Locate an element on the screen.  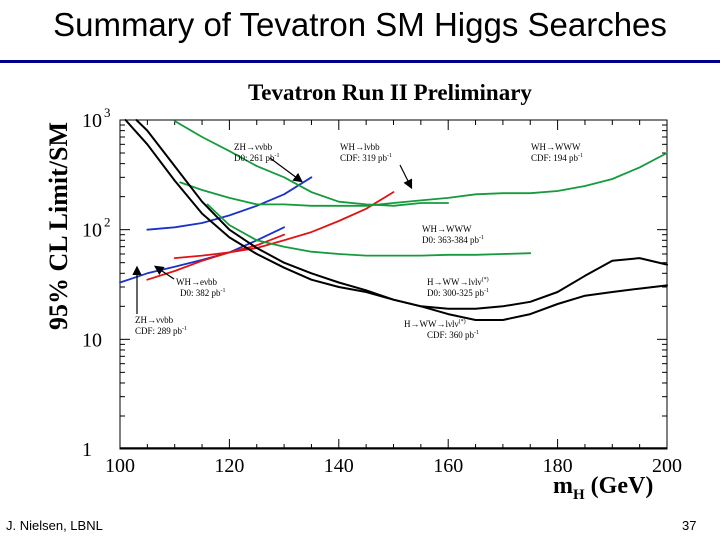
x-tick-label: 100 is located at coordinates (120, 466).